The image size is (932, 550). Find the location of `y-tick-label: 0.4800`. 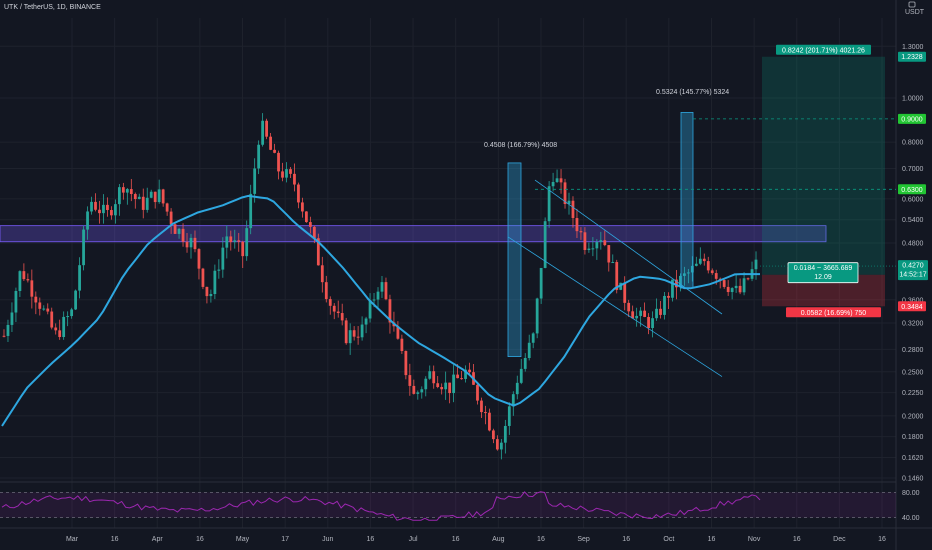

y-tick-label: 0.4800 is located at coordinates (913, 243).